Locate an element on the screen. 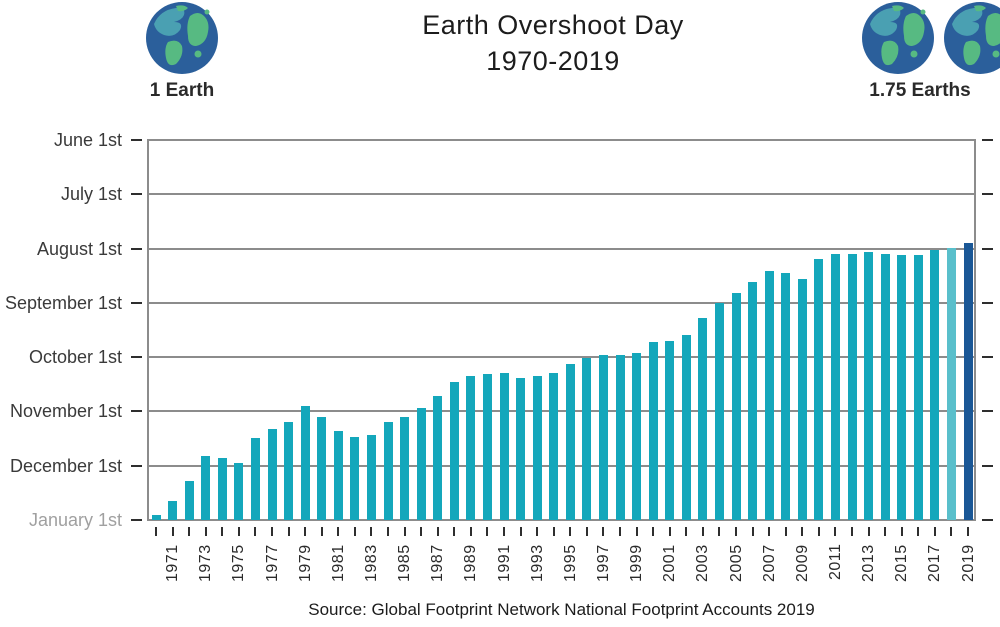  bar-1996 is located at coordinates (587, 439).